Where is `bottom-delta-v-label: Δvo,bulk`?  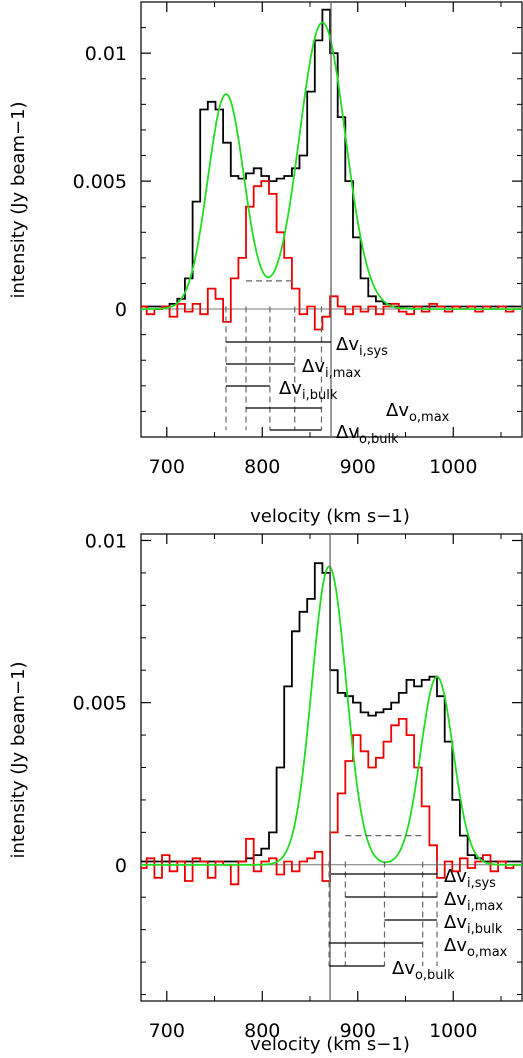 bottom-delta-v-label: Δvo,bulk is located at coordinates (423, 970).